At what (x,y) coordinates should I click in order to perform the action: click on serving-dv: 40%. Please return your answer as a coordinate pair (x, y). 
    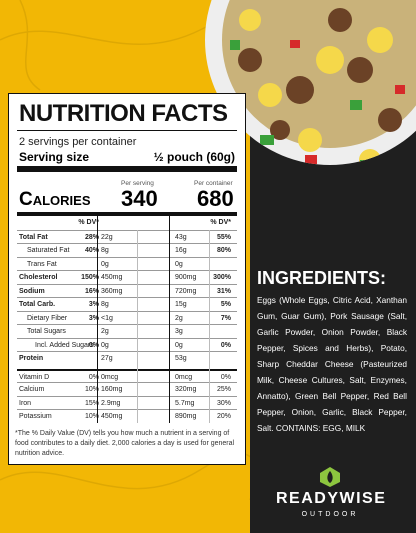
    Looking at the image, I should click on (91, 250).